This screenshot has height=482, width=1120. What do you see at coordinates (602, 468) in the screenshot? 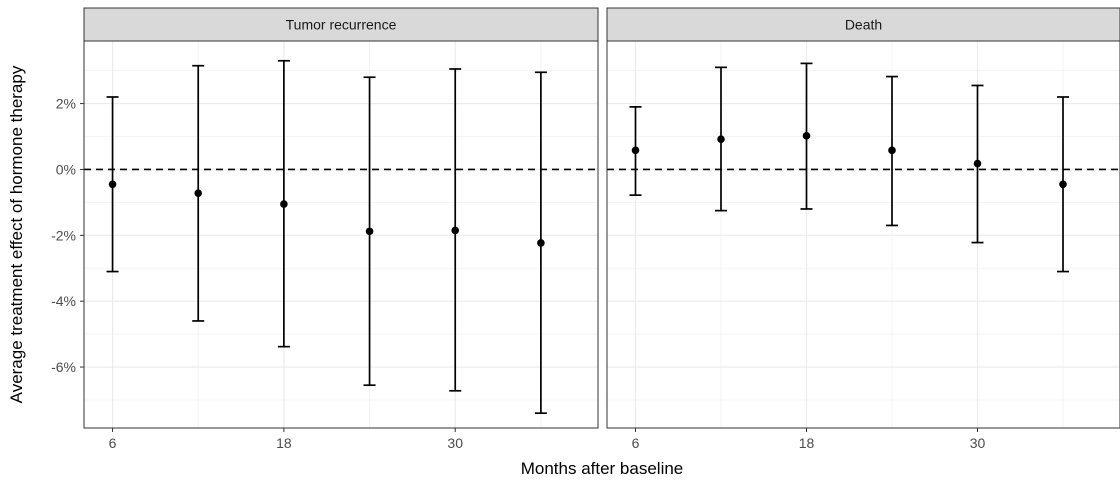
I see `x-axis-title: Months after baseline` at bounding box center [602, 468].